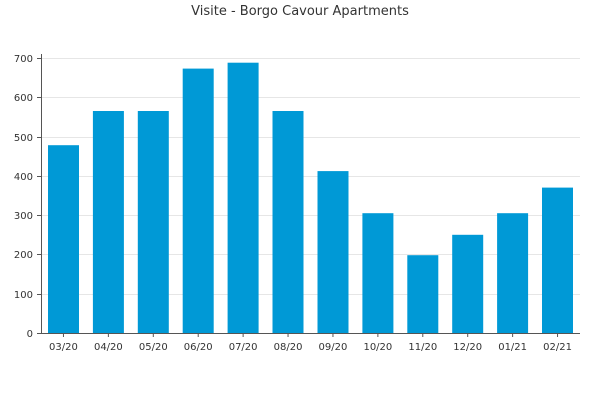 This screenshot has width=600, height=400. What do you see at coordinates (23, 177) in the screenshot?
I see `y-tick-label: 400` at bounding box center [23, 177].